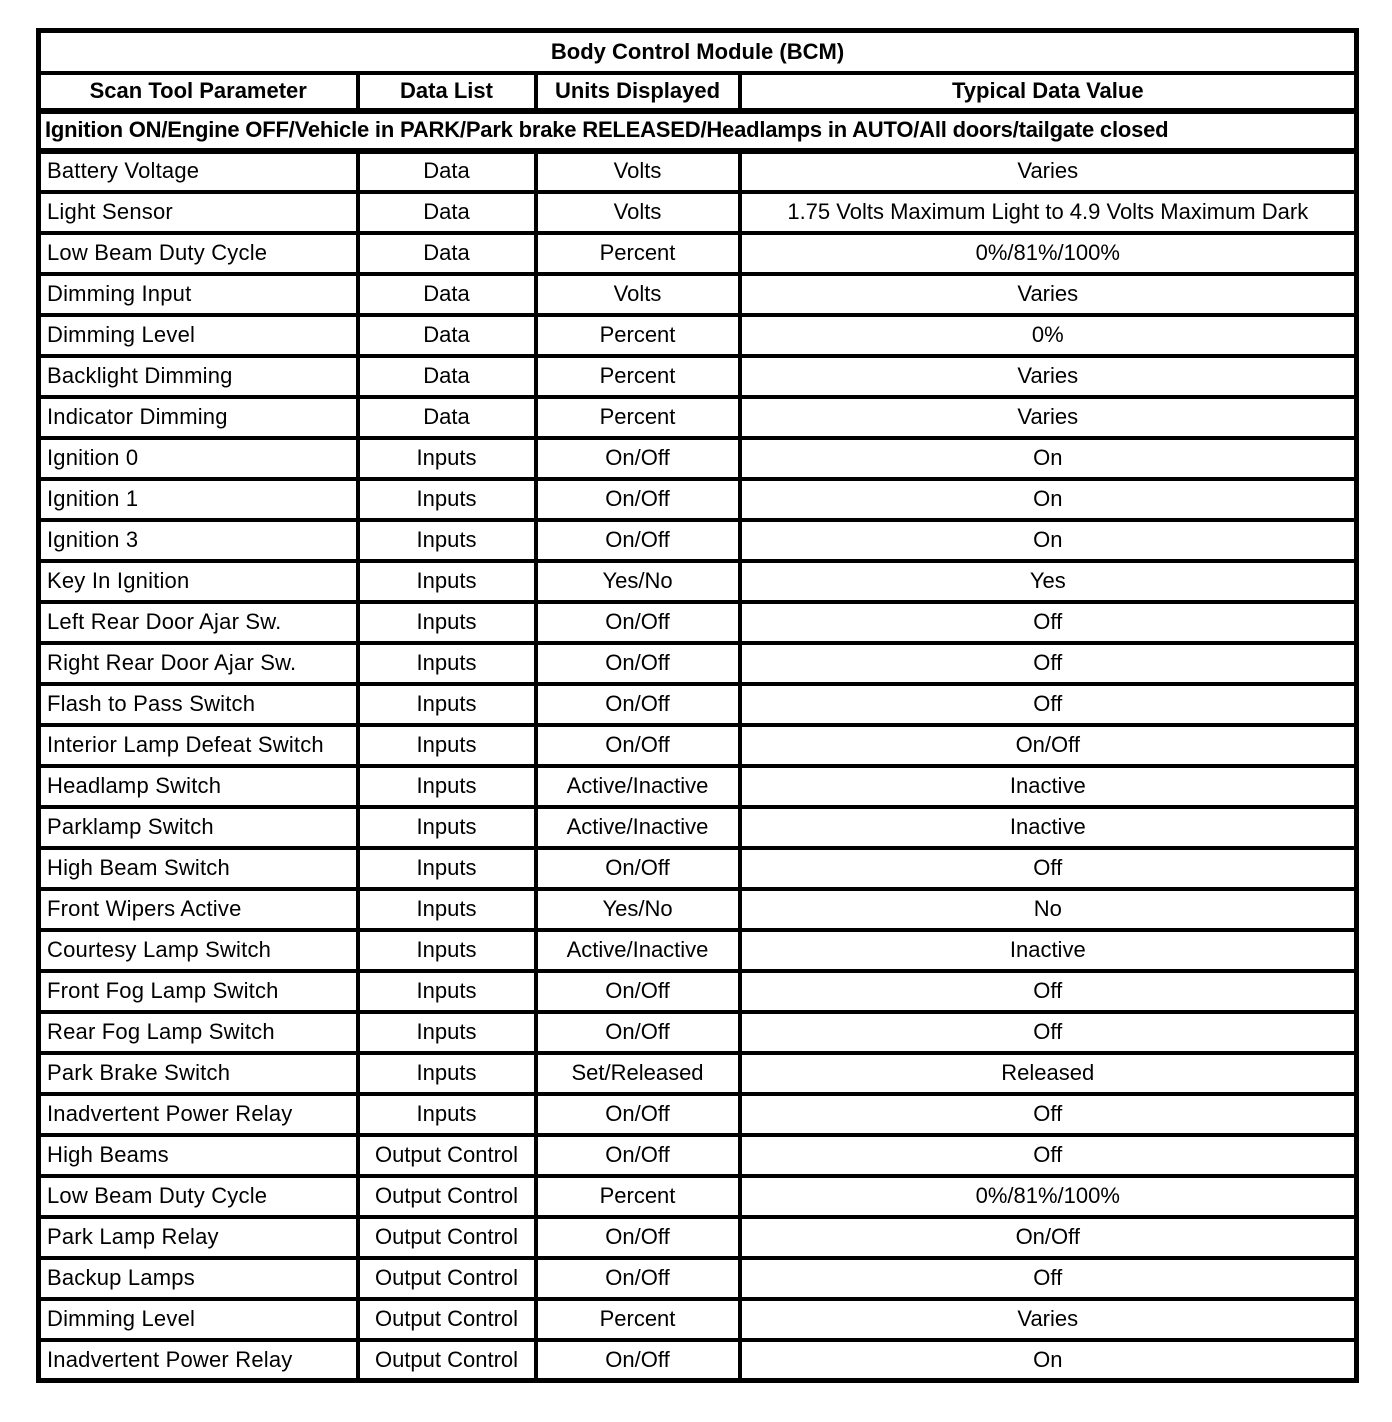 This screenshot has width=1392, height=1422. What do you see at coordinates (198, 1073) in the screenshot?
I see `cell-parameter: Park Brake Switch` at bounding box center [198, 1073].